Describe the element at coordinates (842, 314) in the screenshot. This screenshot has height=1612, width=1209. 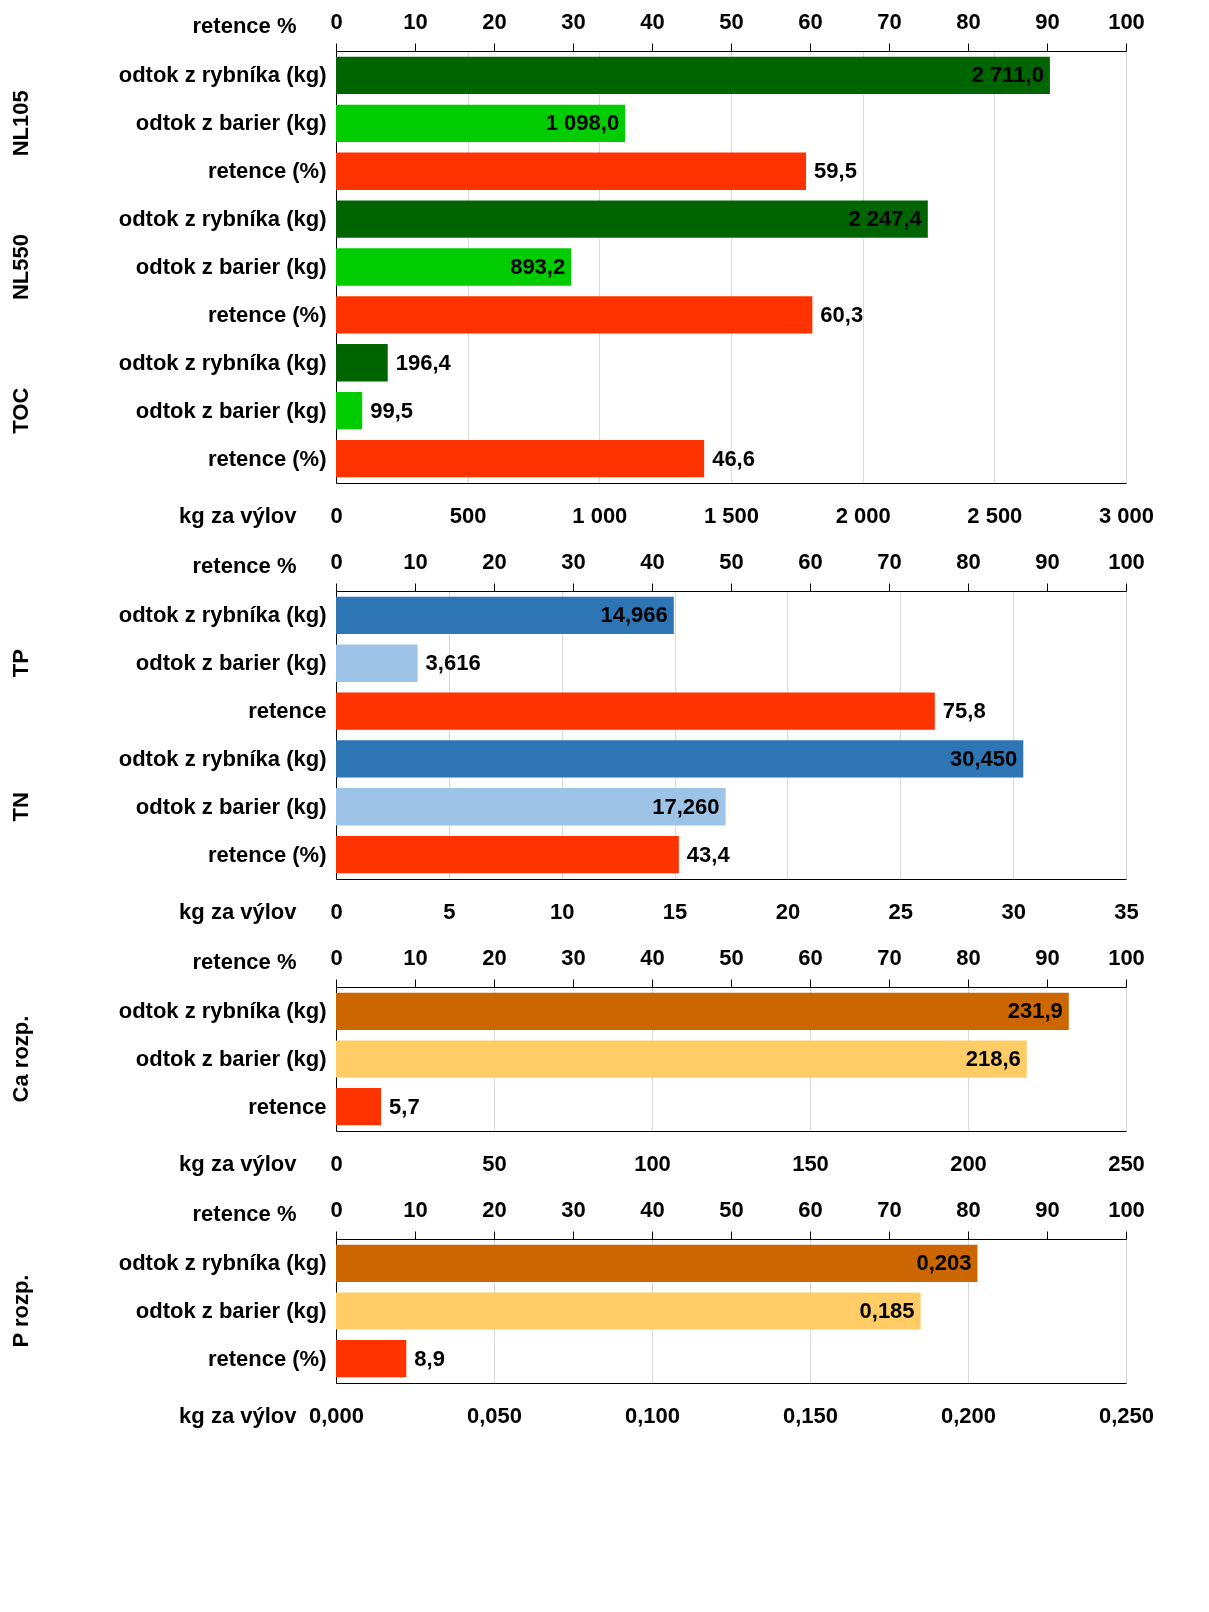
I see `data-label: 60,3` at that location.